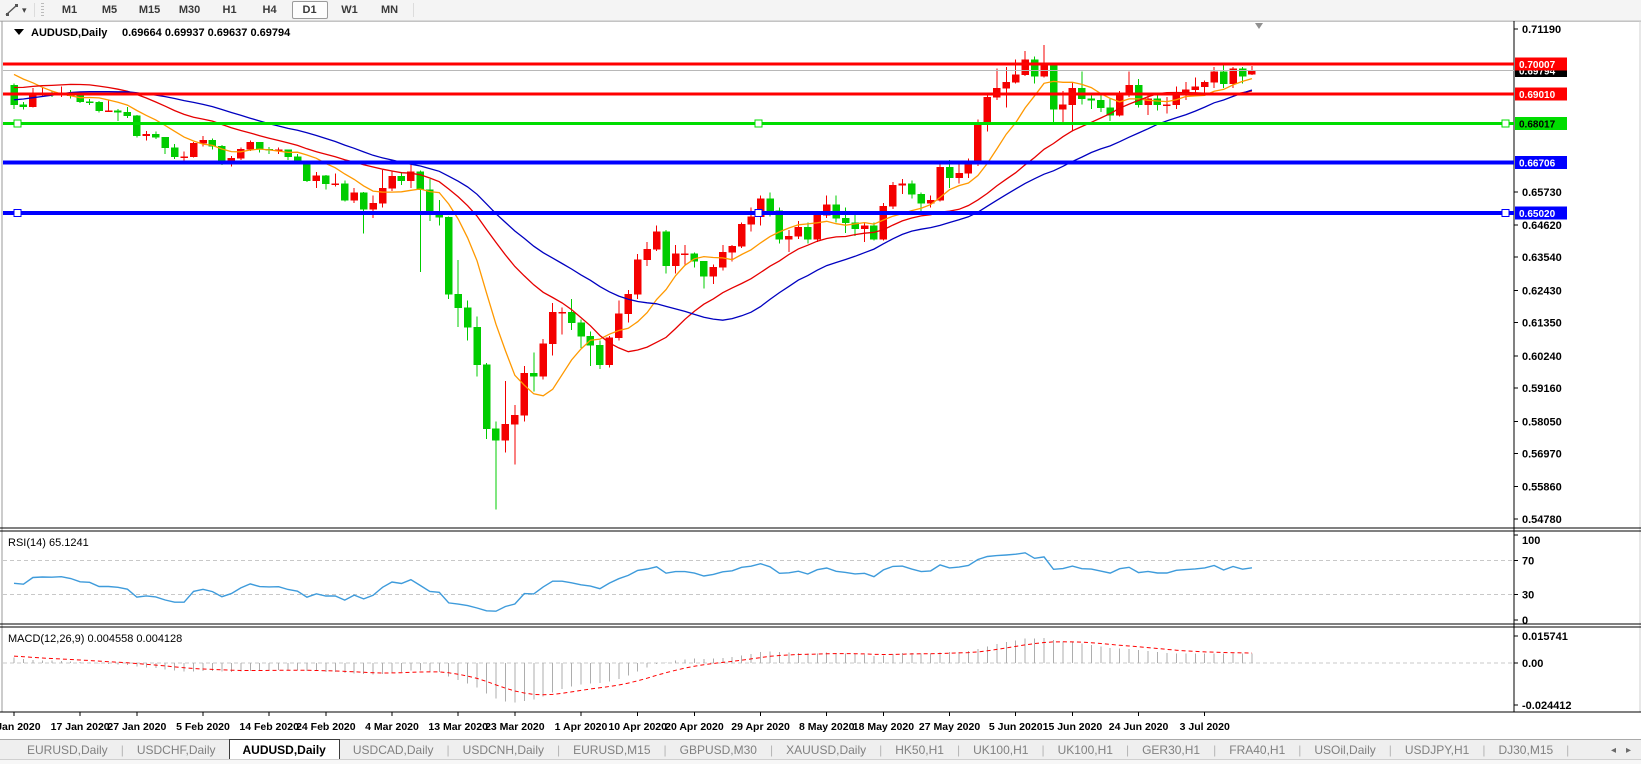 Image resolution: width=1641 pixels, height=764 pixels. Describe the element at coordinates (12, 10) in the screenshot. I see `line-tools-icon` at that location.